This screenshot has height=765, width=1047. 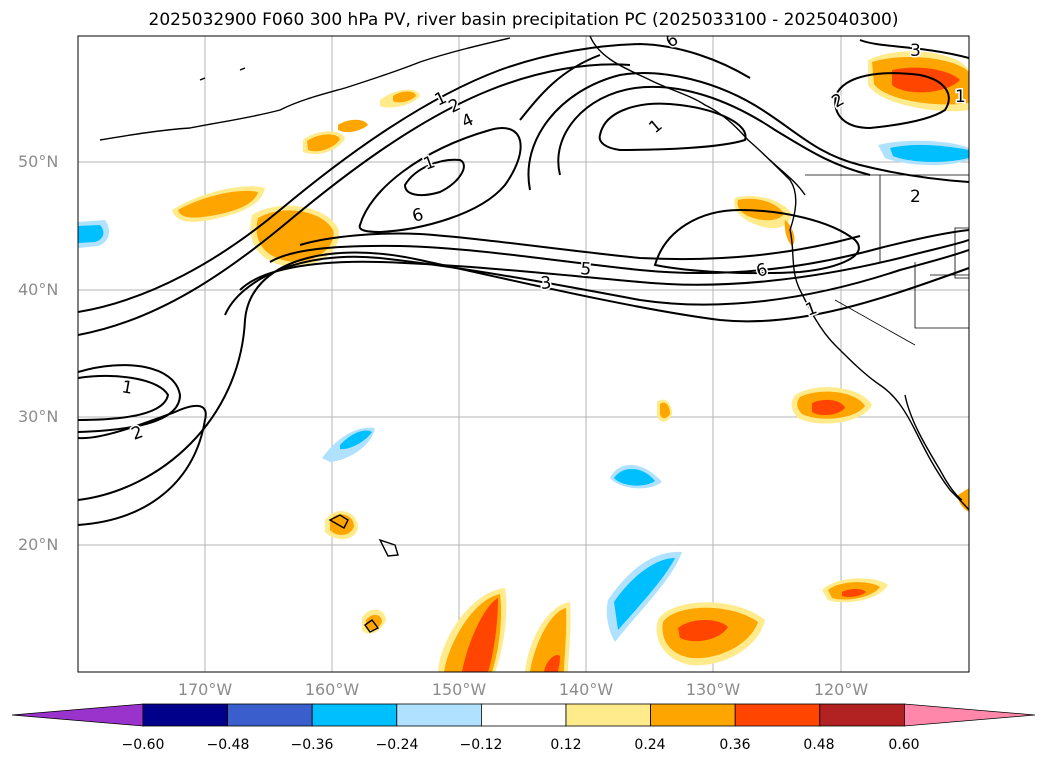 What do you see at coordinates (650, 745) in the screenshot?
I see `colorbar-tick-label: 0.24` at bounding box center [650, 745].